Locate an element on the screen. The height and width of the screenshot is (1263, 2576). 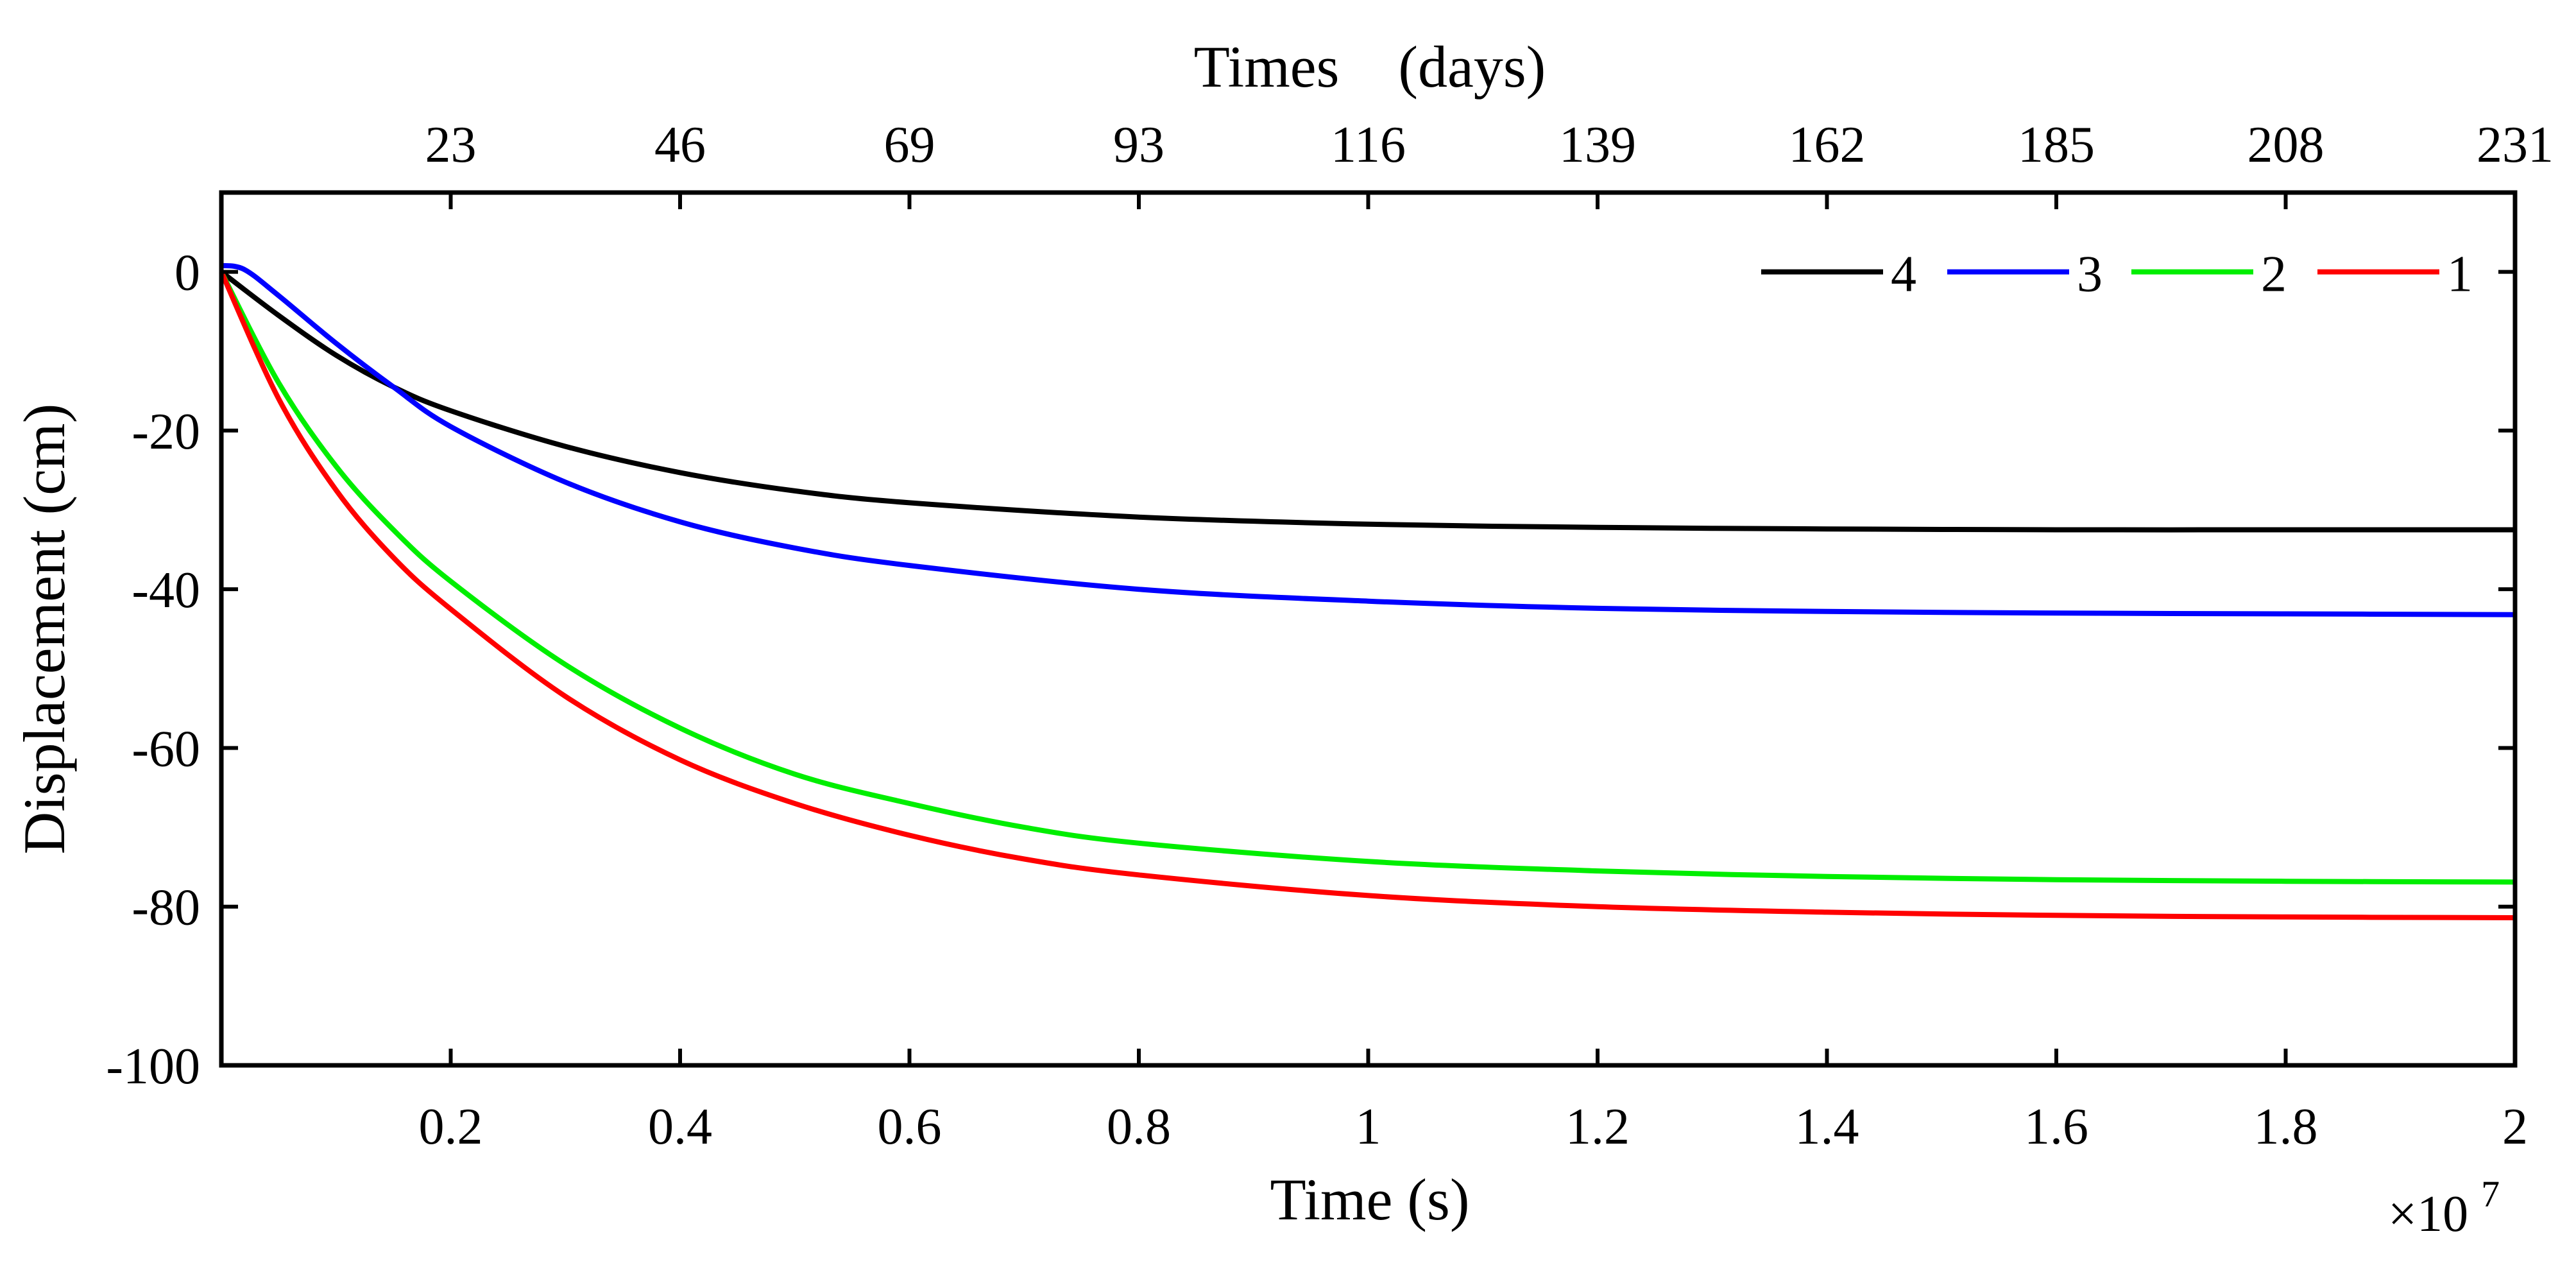
top-x-tick-label: 69 is located at coordinates (910, 145).